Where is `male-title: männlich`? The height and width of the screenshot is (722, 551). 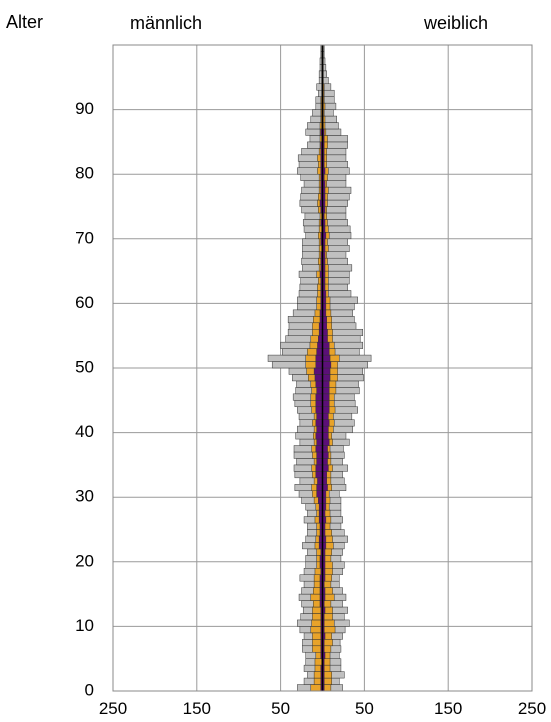
male-title: männlich is located at coordinates (166, 23).